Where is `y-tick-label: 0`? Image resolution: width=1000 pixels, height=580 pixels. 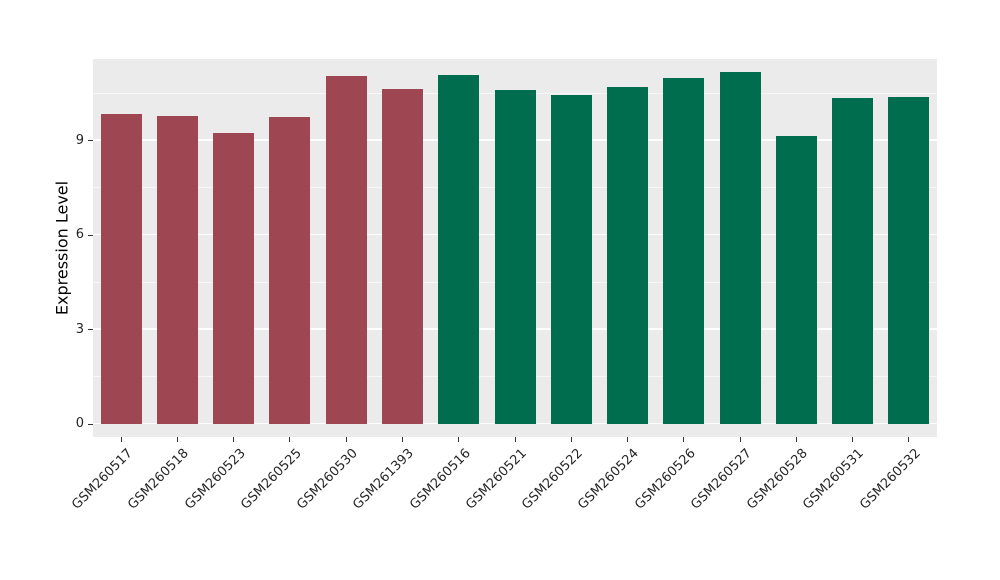 y-tick-label: 0 is located at coordinates (79, 423).